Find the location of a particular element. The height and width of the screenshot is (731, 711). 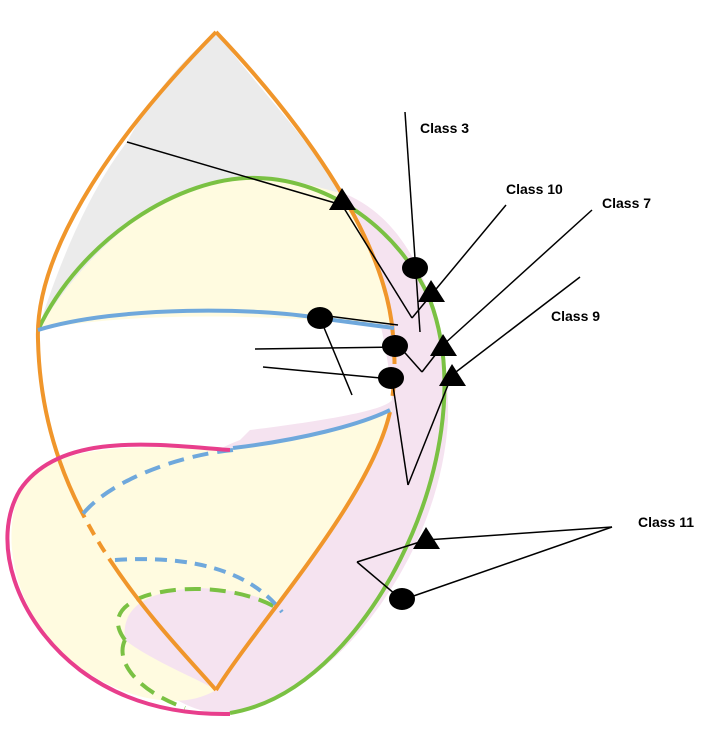

label-class7: Class 7 is located at coordinates (626, 203).